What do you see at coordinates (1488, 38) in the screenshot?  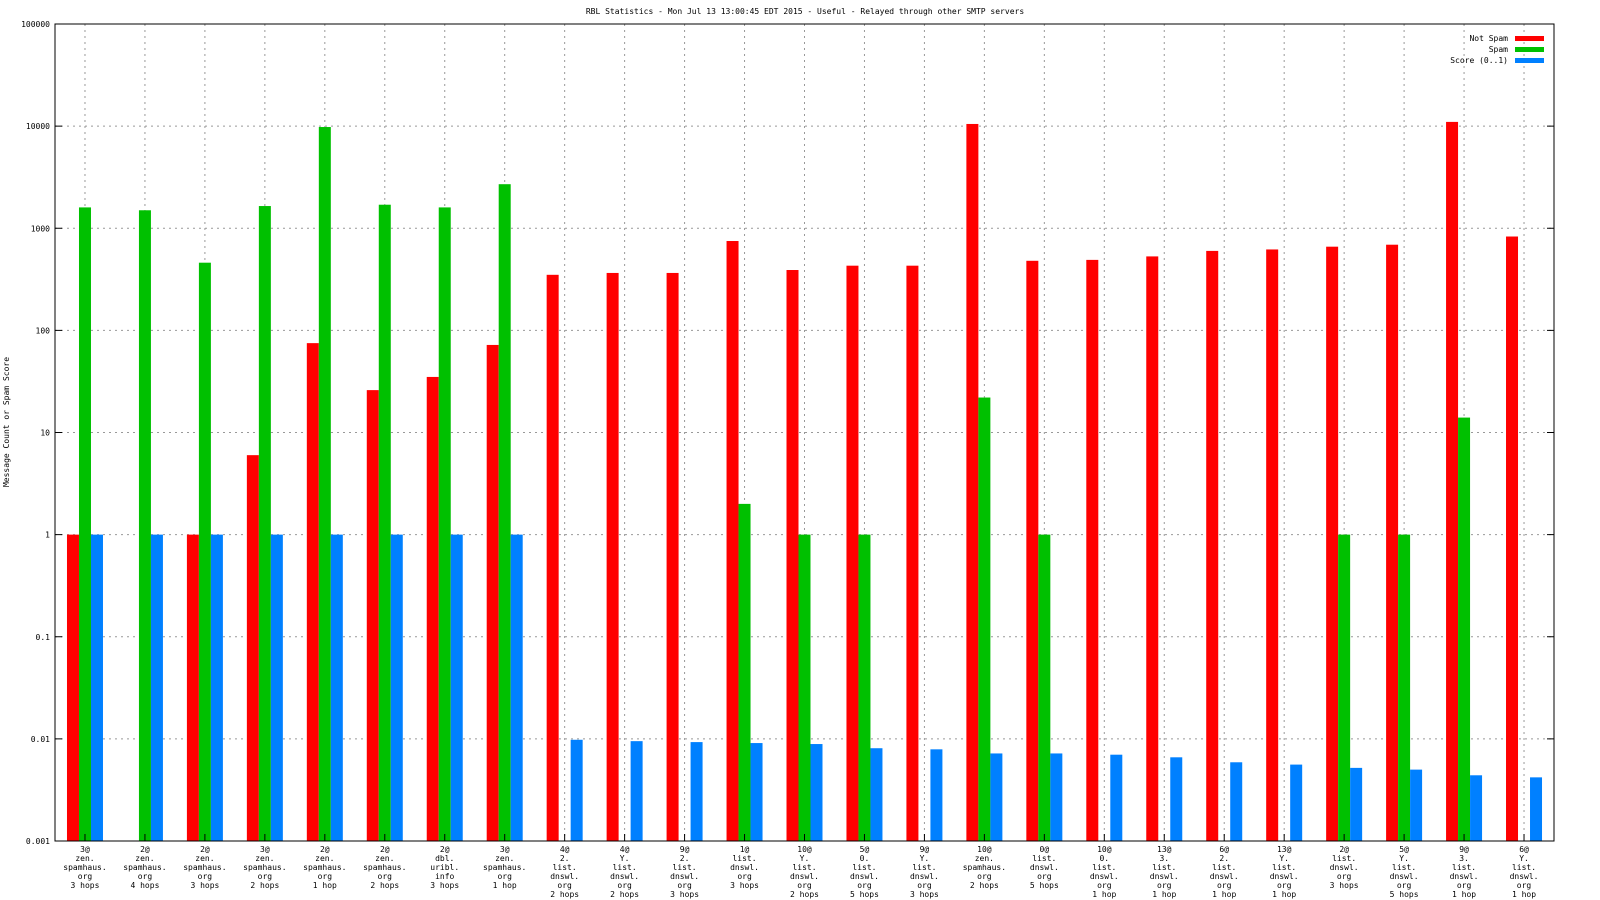 I see `legend-label: Not Spam` at bounding box center [1488, 38].